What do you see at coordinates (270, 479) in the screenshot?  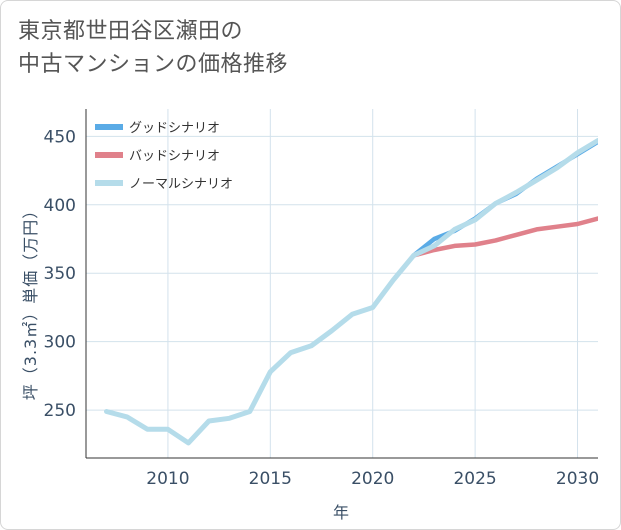 I see `x-tick-label-2015: 2015` at bounding box center [270, 479].